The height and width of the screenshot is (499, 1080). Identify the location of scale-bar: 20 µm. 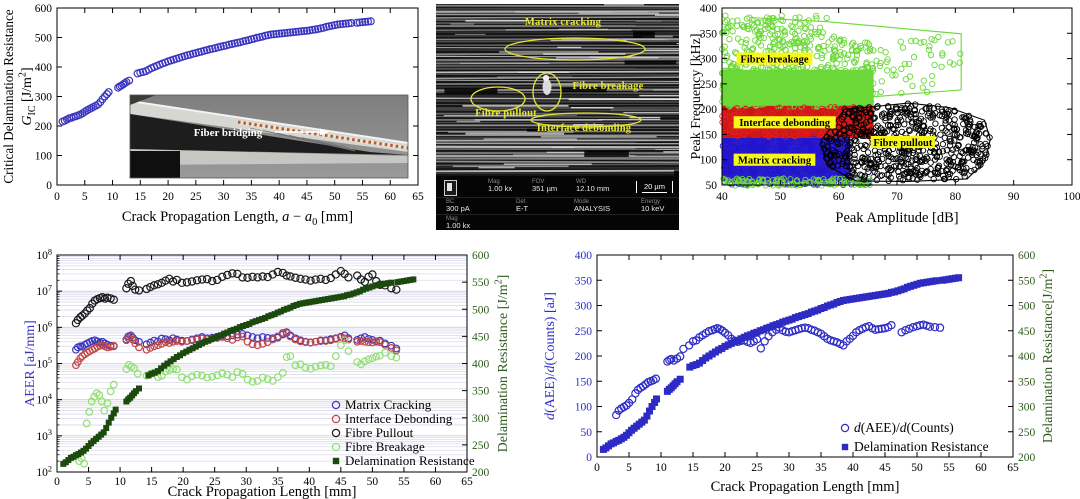
(654, 187).